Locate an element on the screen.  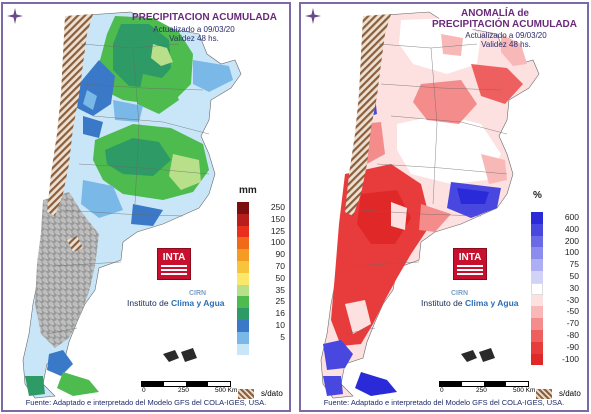
legend-label: 5 is located at coordinates (282, 336).